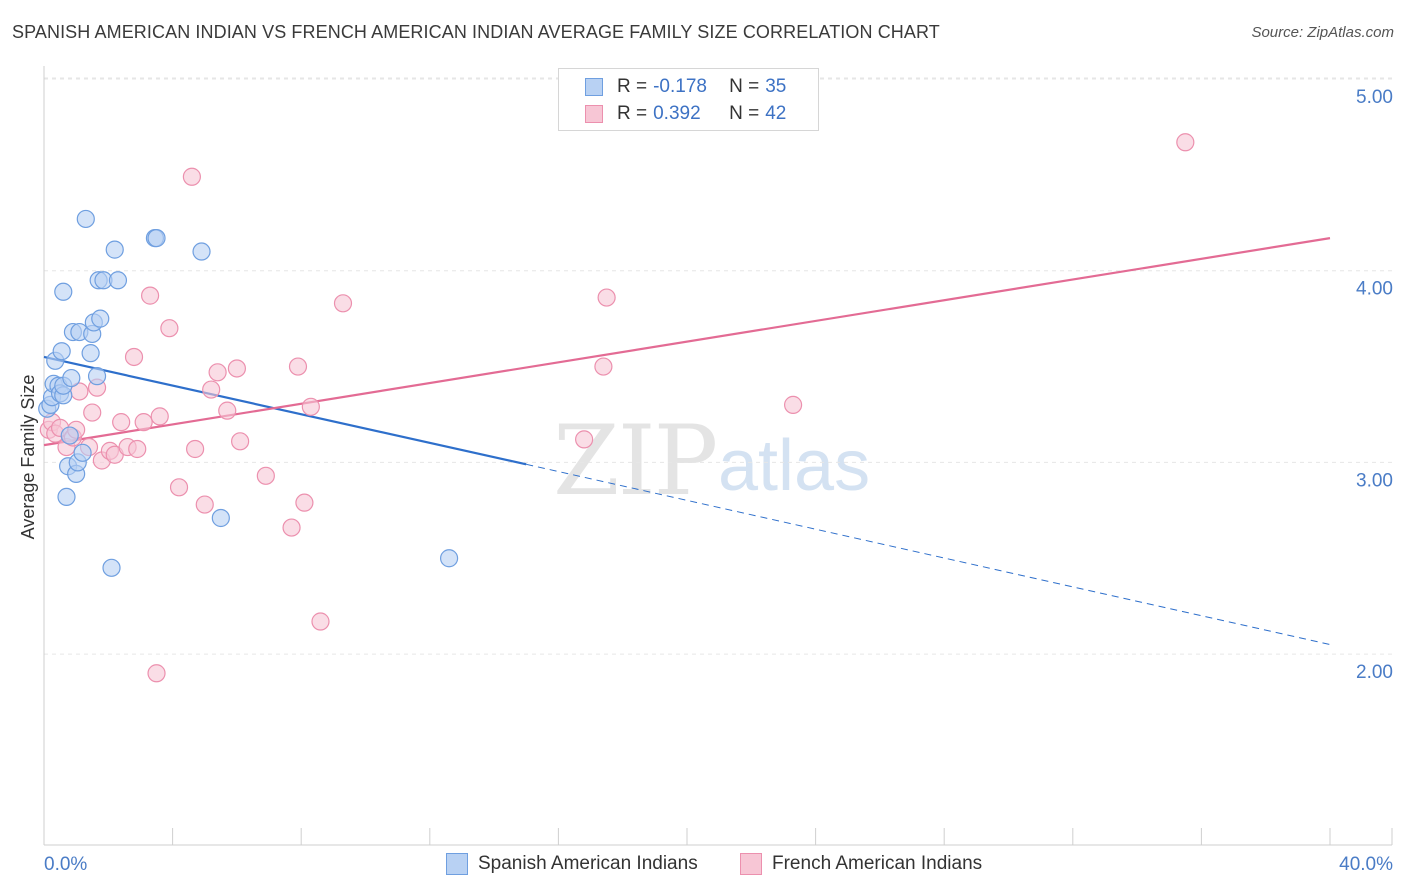  I want to click on bottom-legend-label-french: French American Indians, so click(877, 863).